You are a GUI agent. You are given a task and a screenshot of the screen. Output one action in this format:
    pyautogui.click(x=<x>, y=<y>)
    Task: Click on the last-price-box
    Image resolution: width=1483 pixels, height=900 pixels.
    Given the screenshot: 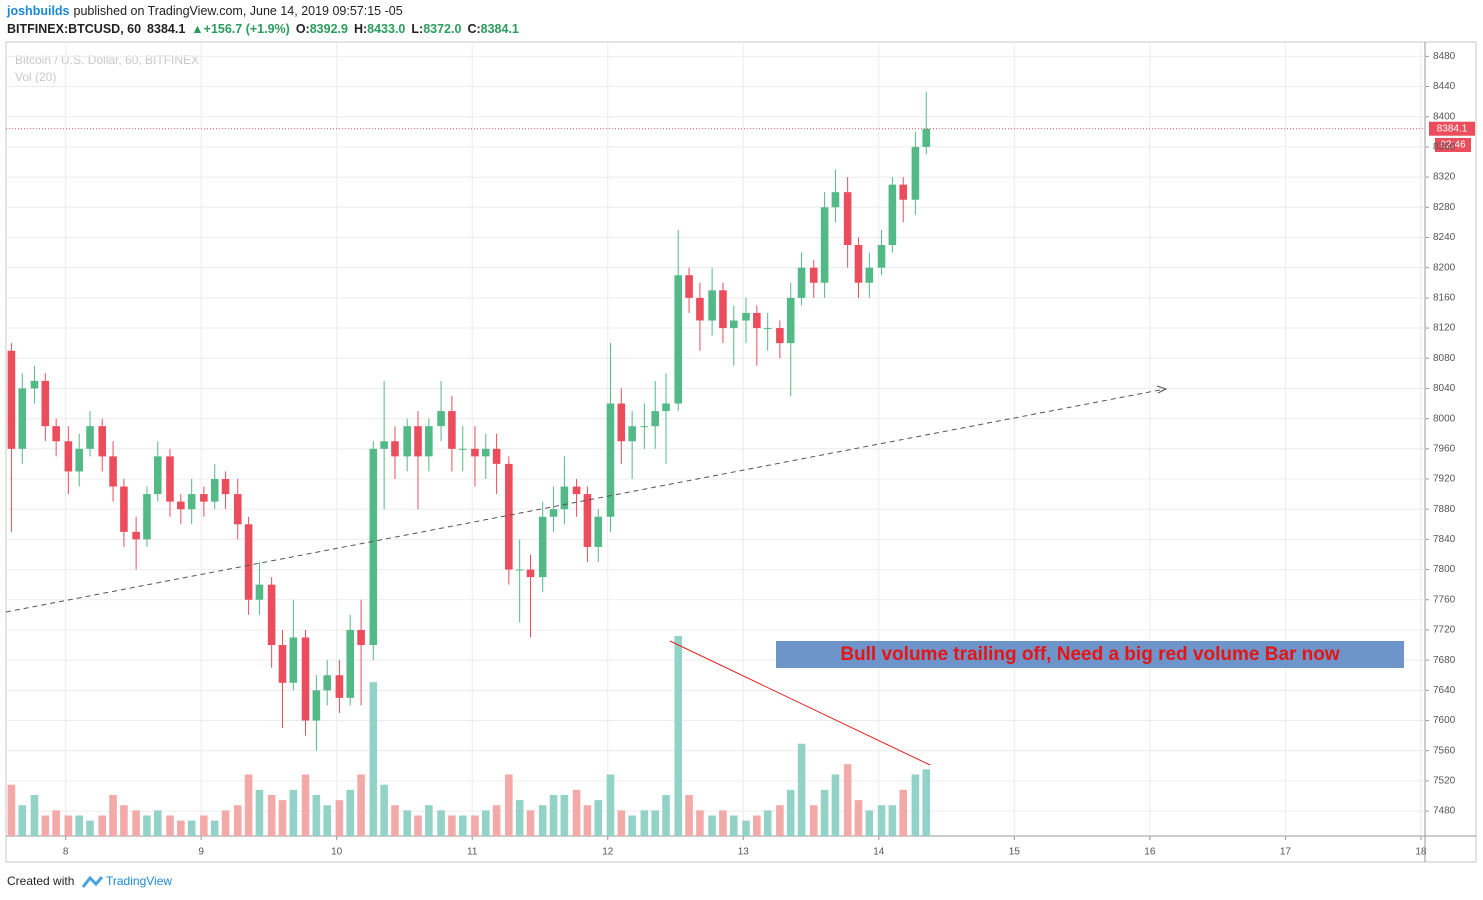 What is the action you would take?
    pyautogui.click(x=1452, y=128)
    